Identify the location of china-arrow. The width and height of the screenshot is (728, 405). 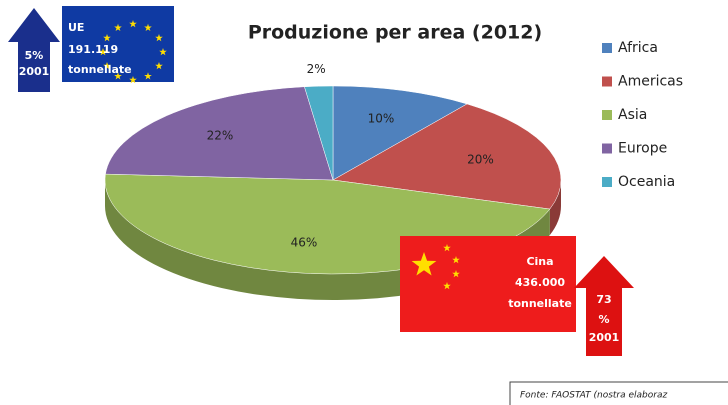
(604, 306).